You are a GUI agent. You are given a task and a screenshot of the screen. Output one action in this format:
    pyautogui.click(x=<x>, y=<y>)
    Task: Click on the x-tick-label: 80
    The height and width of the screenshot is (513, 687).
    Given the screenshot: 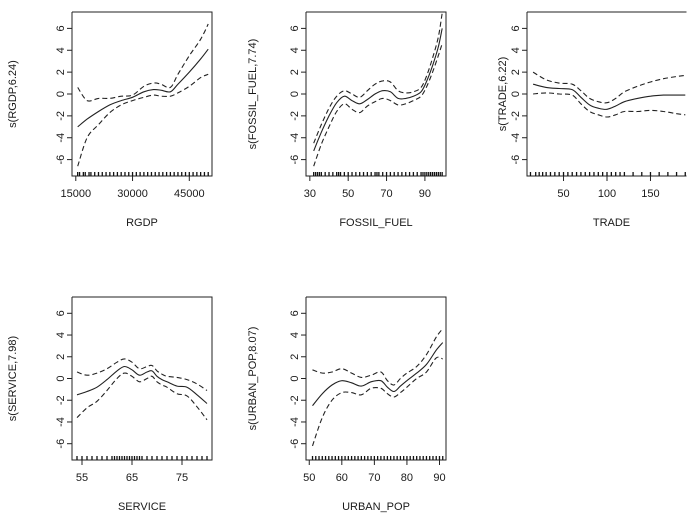 What is the action you would take?
    pyautogui.click(x=407, y=478)
    